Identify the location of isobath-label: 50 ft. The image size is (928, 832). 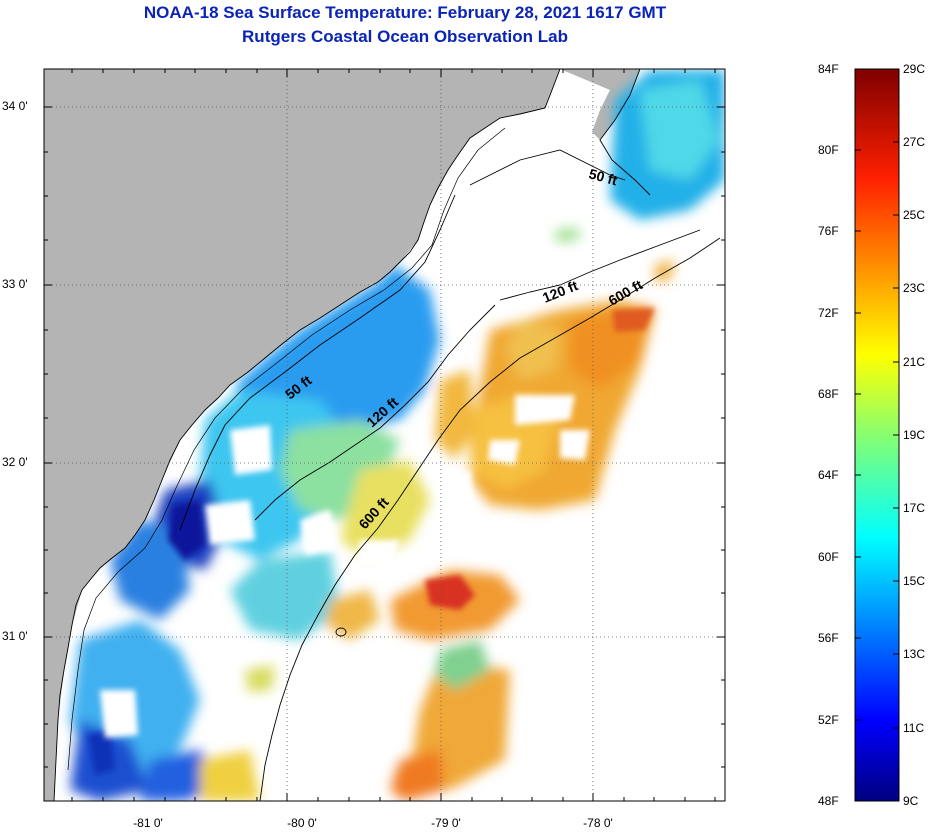
(603, 176).